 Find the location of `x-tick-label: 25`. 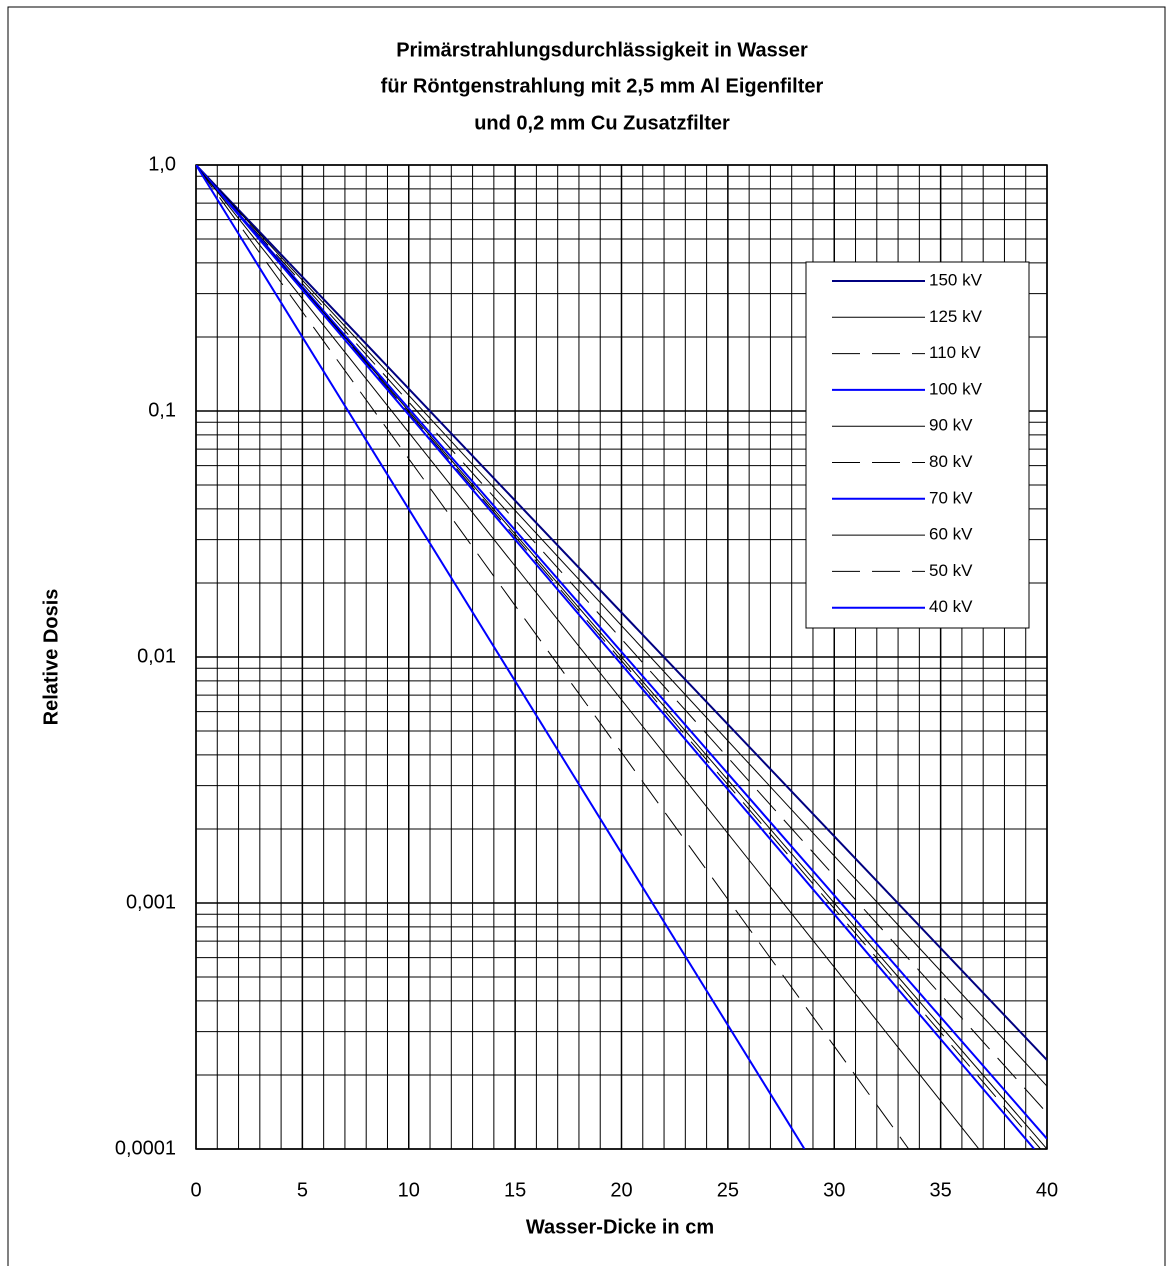

x-tick-label: 25 is located at coordinates (728, 1190).